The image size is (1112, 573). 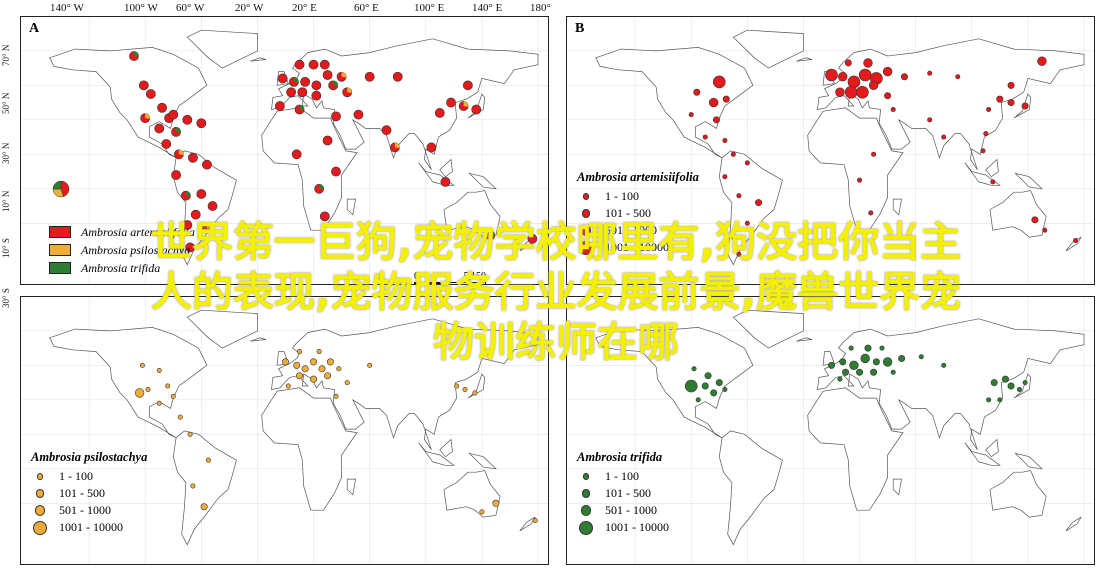 What do you see at coordinates (6, 55) in the screenshot?
I see `left-axis-label: 70° N` at bounding box center [6, 55].